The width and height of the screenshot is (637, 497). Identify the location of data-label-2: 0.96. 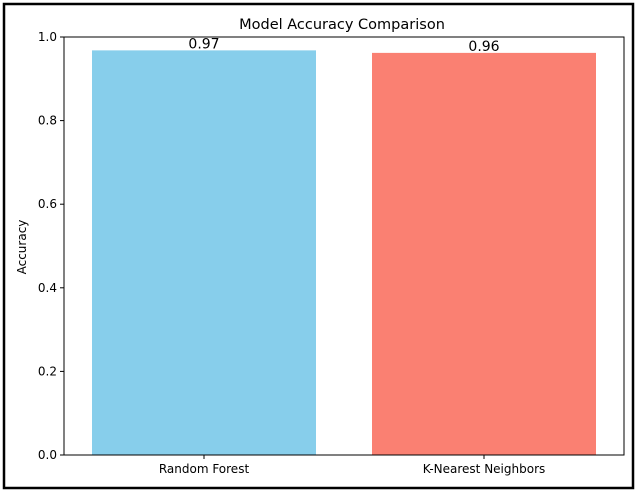
(483, 47).